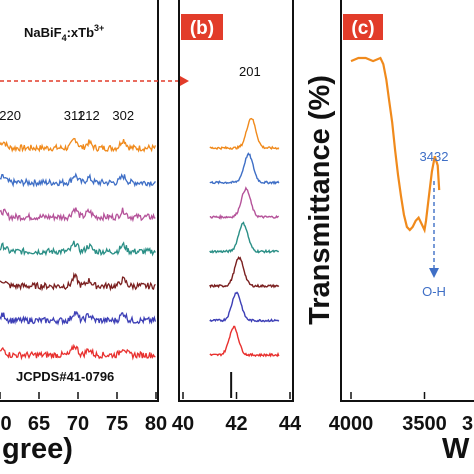  What do you see at coordinates (117, 424) in the screenshot?
I see `panel-a-tick-label: 75` at bounding box center [117, 424].